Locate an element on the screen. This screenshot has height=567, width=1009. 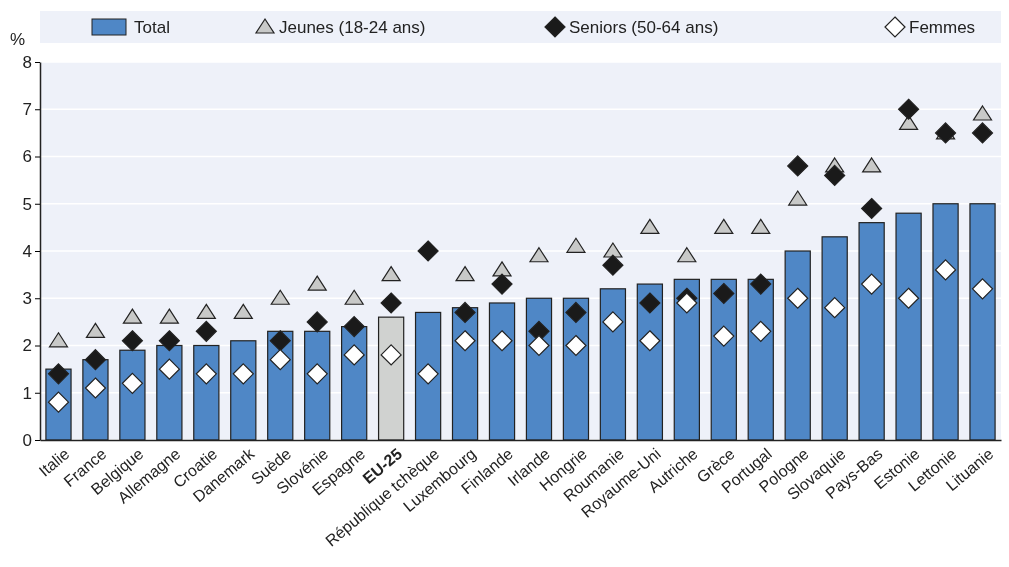
legend-label: Femmes is located at coordinates (942, 27).